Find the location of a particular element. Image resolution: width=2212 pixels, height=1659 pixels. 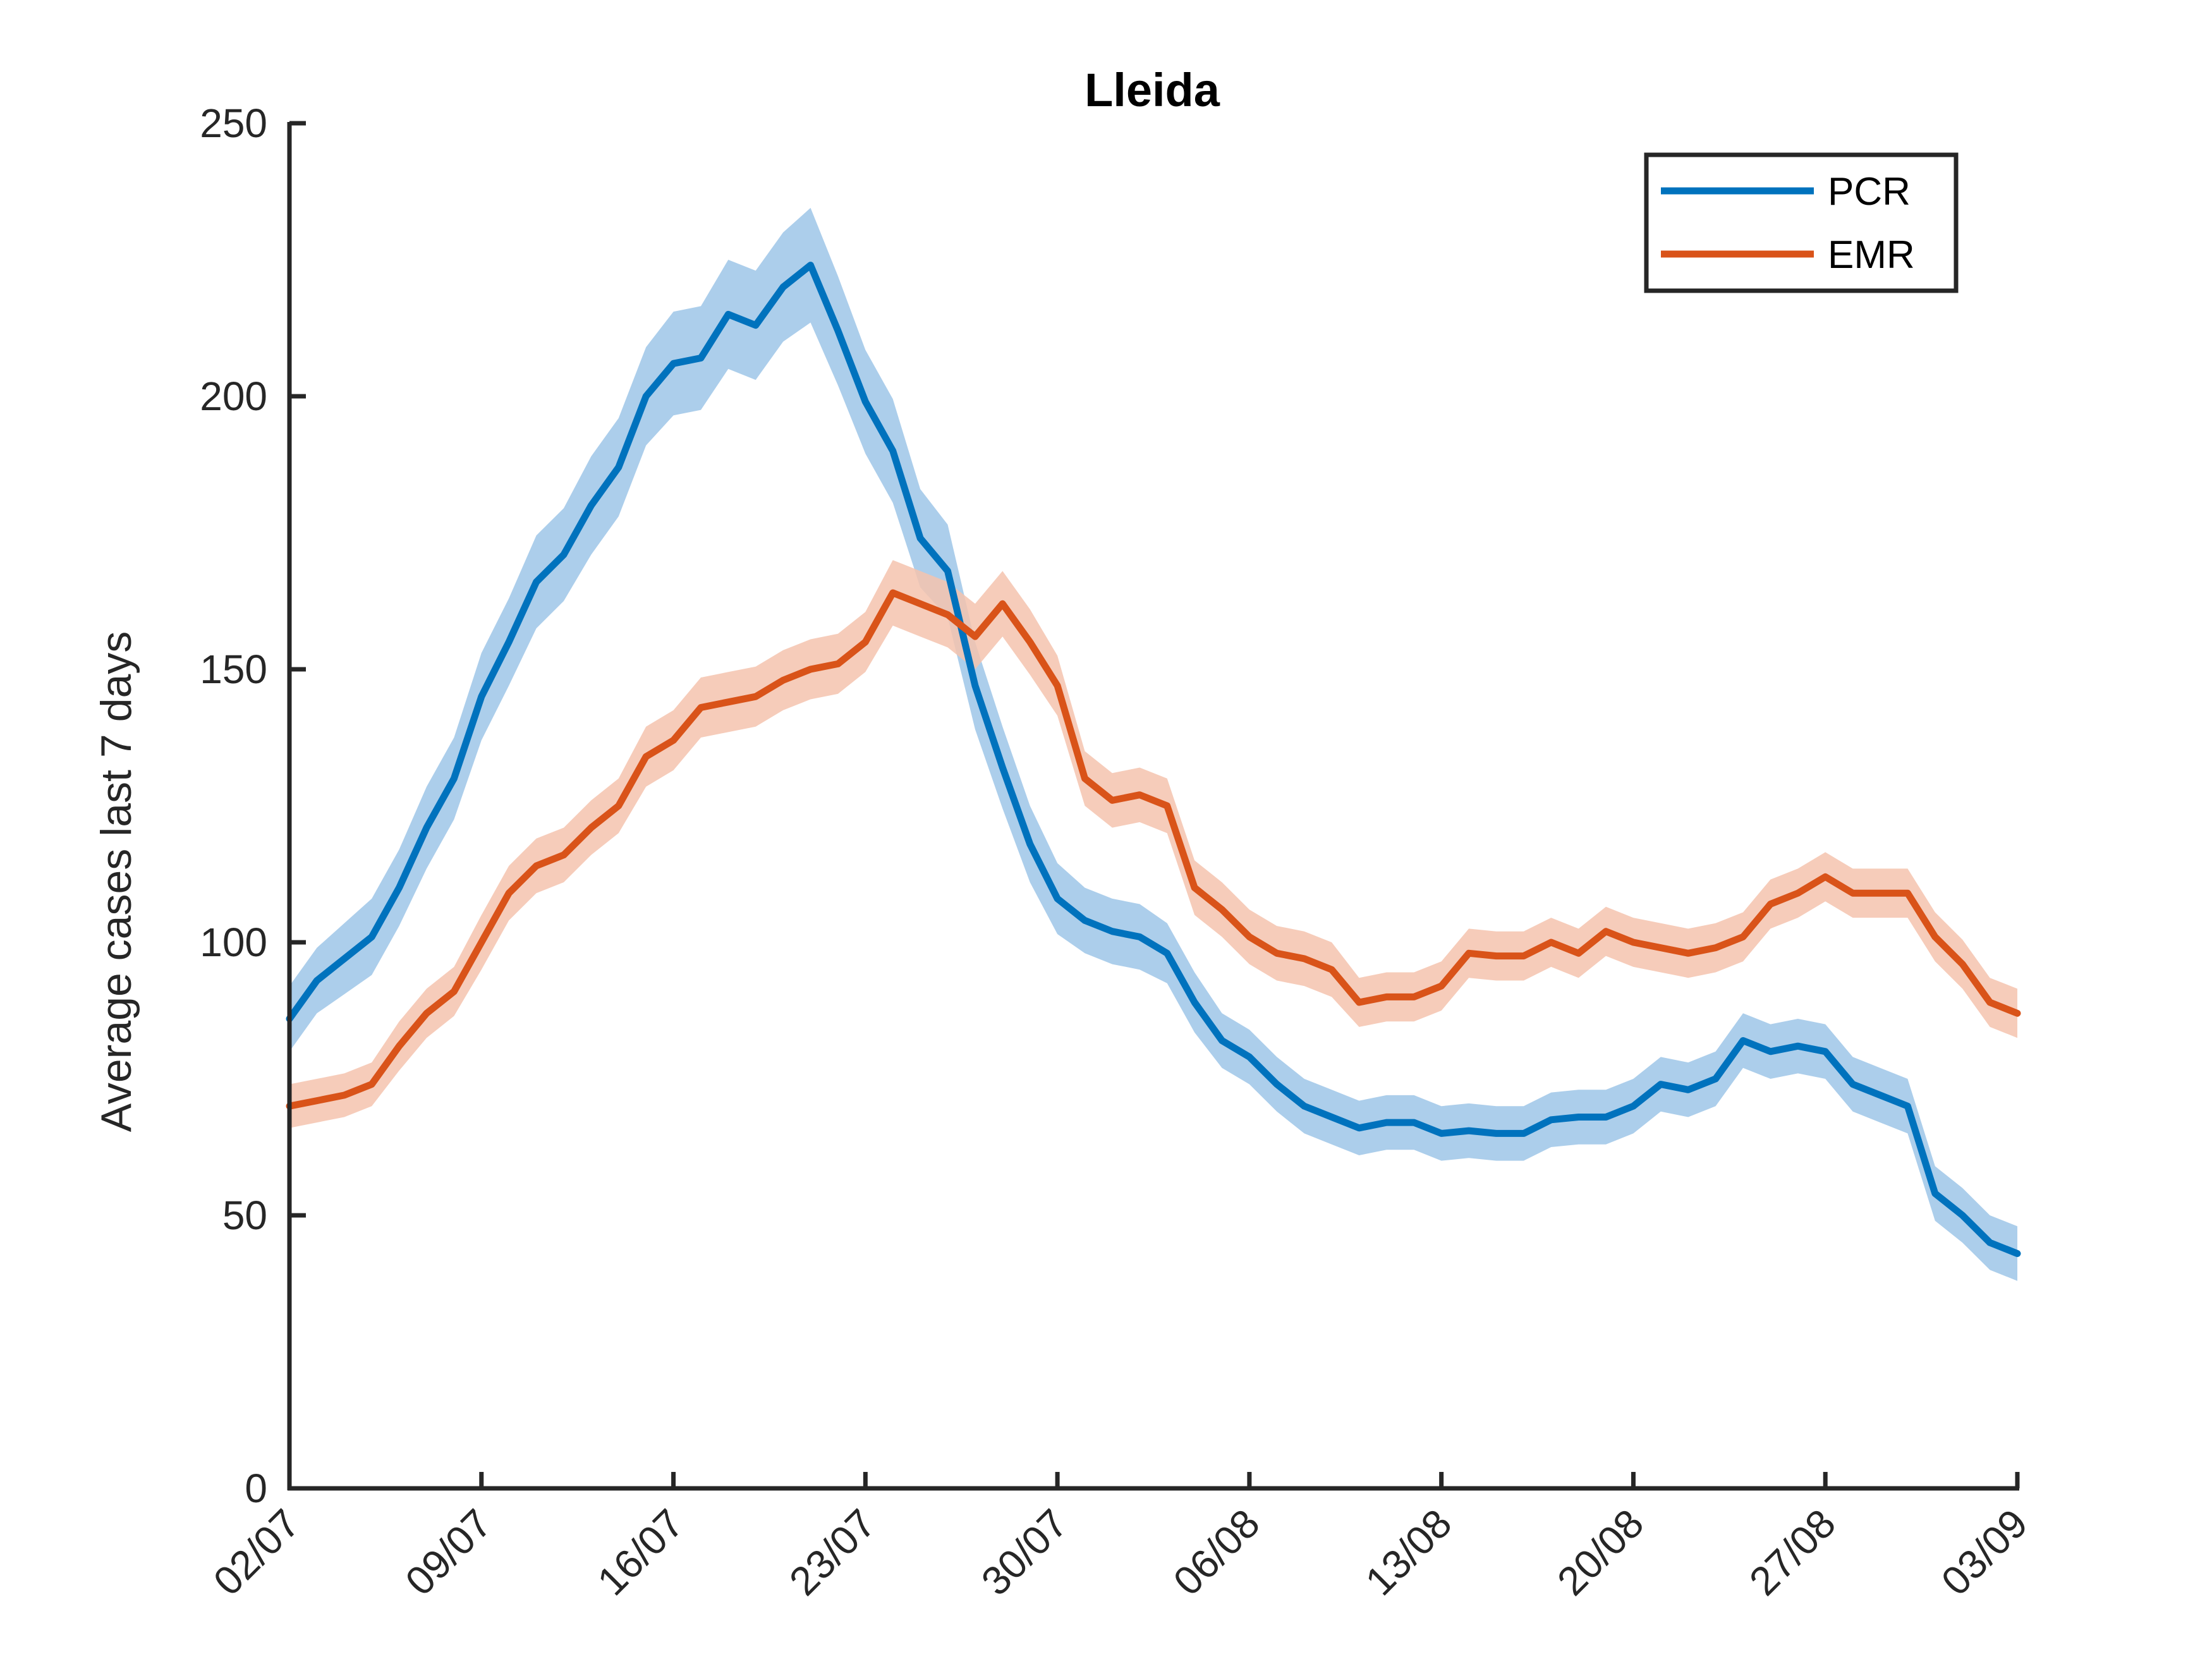

y-tick-label: 200 is located at coordinates (233, 396).